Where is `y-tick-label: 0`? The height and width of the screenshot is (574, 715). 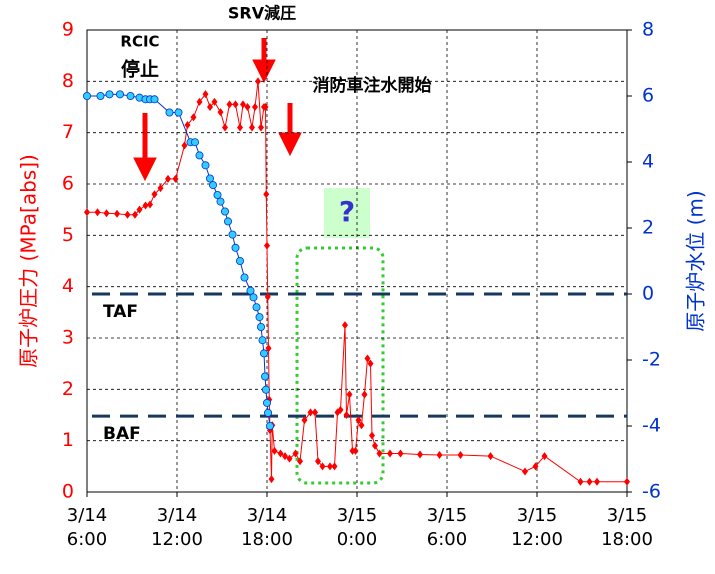 y-tick-label: 0 is located at coordinates (68, 492).